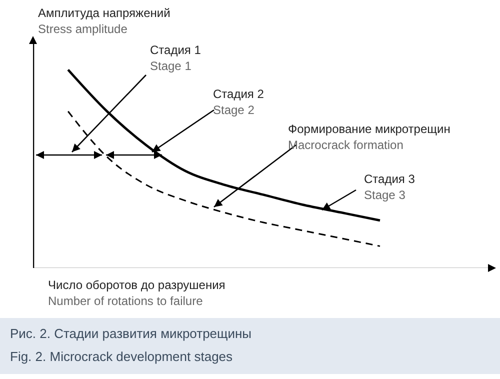 This screenshot has height=379, width=500. I want to click on annotation: Стадия 2 Stage 2, so click(238, 102).